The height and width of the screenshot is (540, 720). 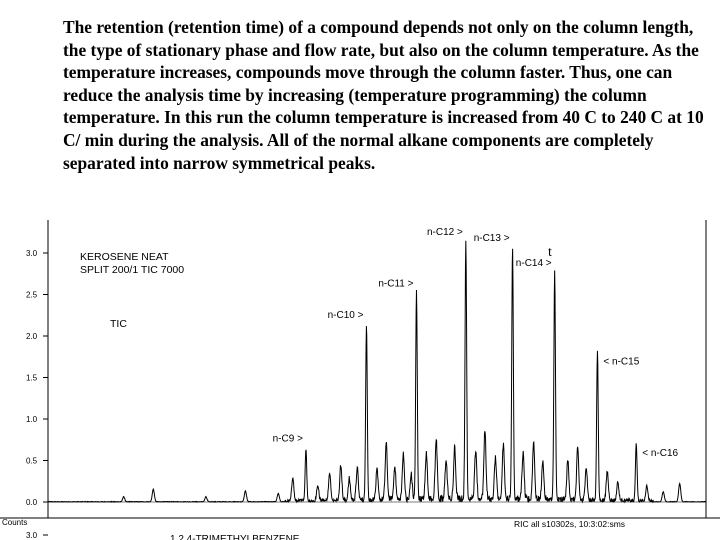 What do you see at coordinates (32, 295) in the screenshot?
I see `y-tick-label: 2.5` at bounding box center [32, 295].